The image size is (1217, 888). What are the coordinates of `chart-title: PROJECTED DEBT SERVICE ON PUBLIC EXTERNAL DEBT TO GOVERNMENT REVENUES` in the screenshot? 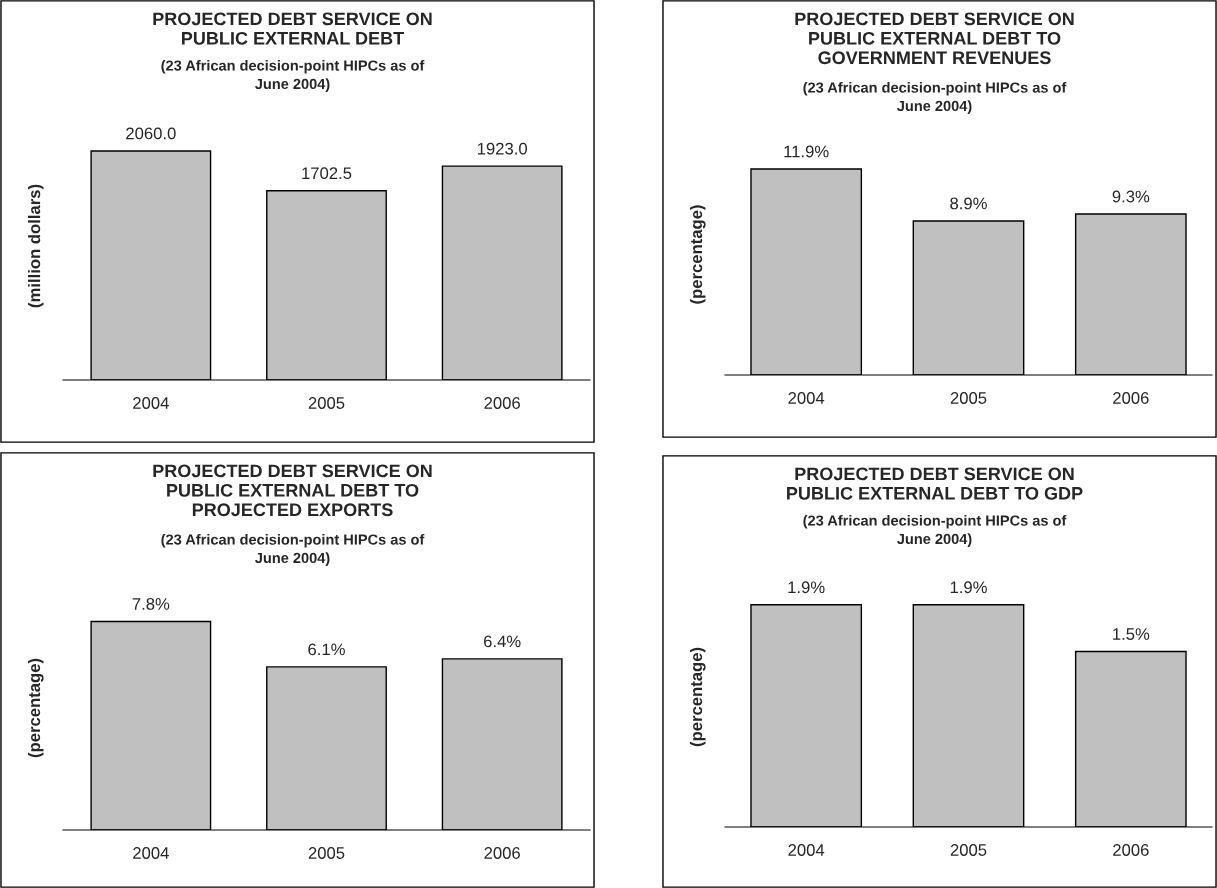 It's located at (934, 38).